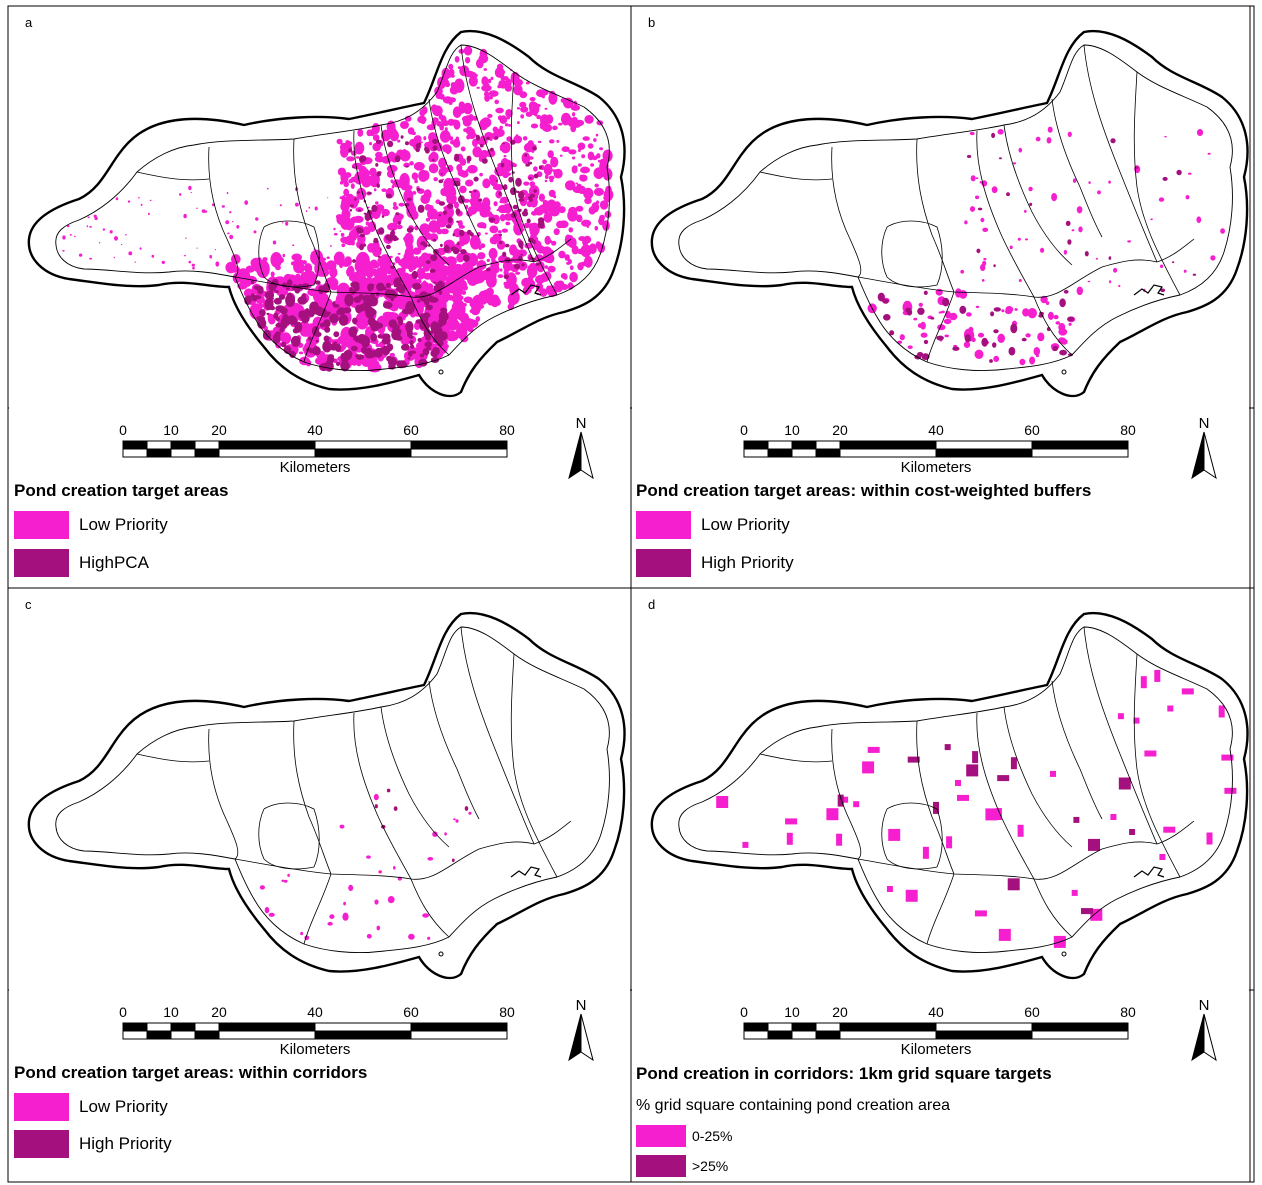 This screenshot has height=1185, width=1262. Describe the element at coordinates (949, 795) in the screenshot. I see `map` at that location.